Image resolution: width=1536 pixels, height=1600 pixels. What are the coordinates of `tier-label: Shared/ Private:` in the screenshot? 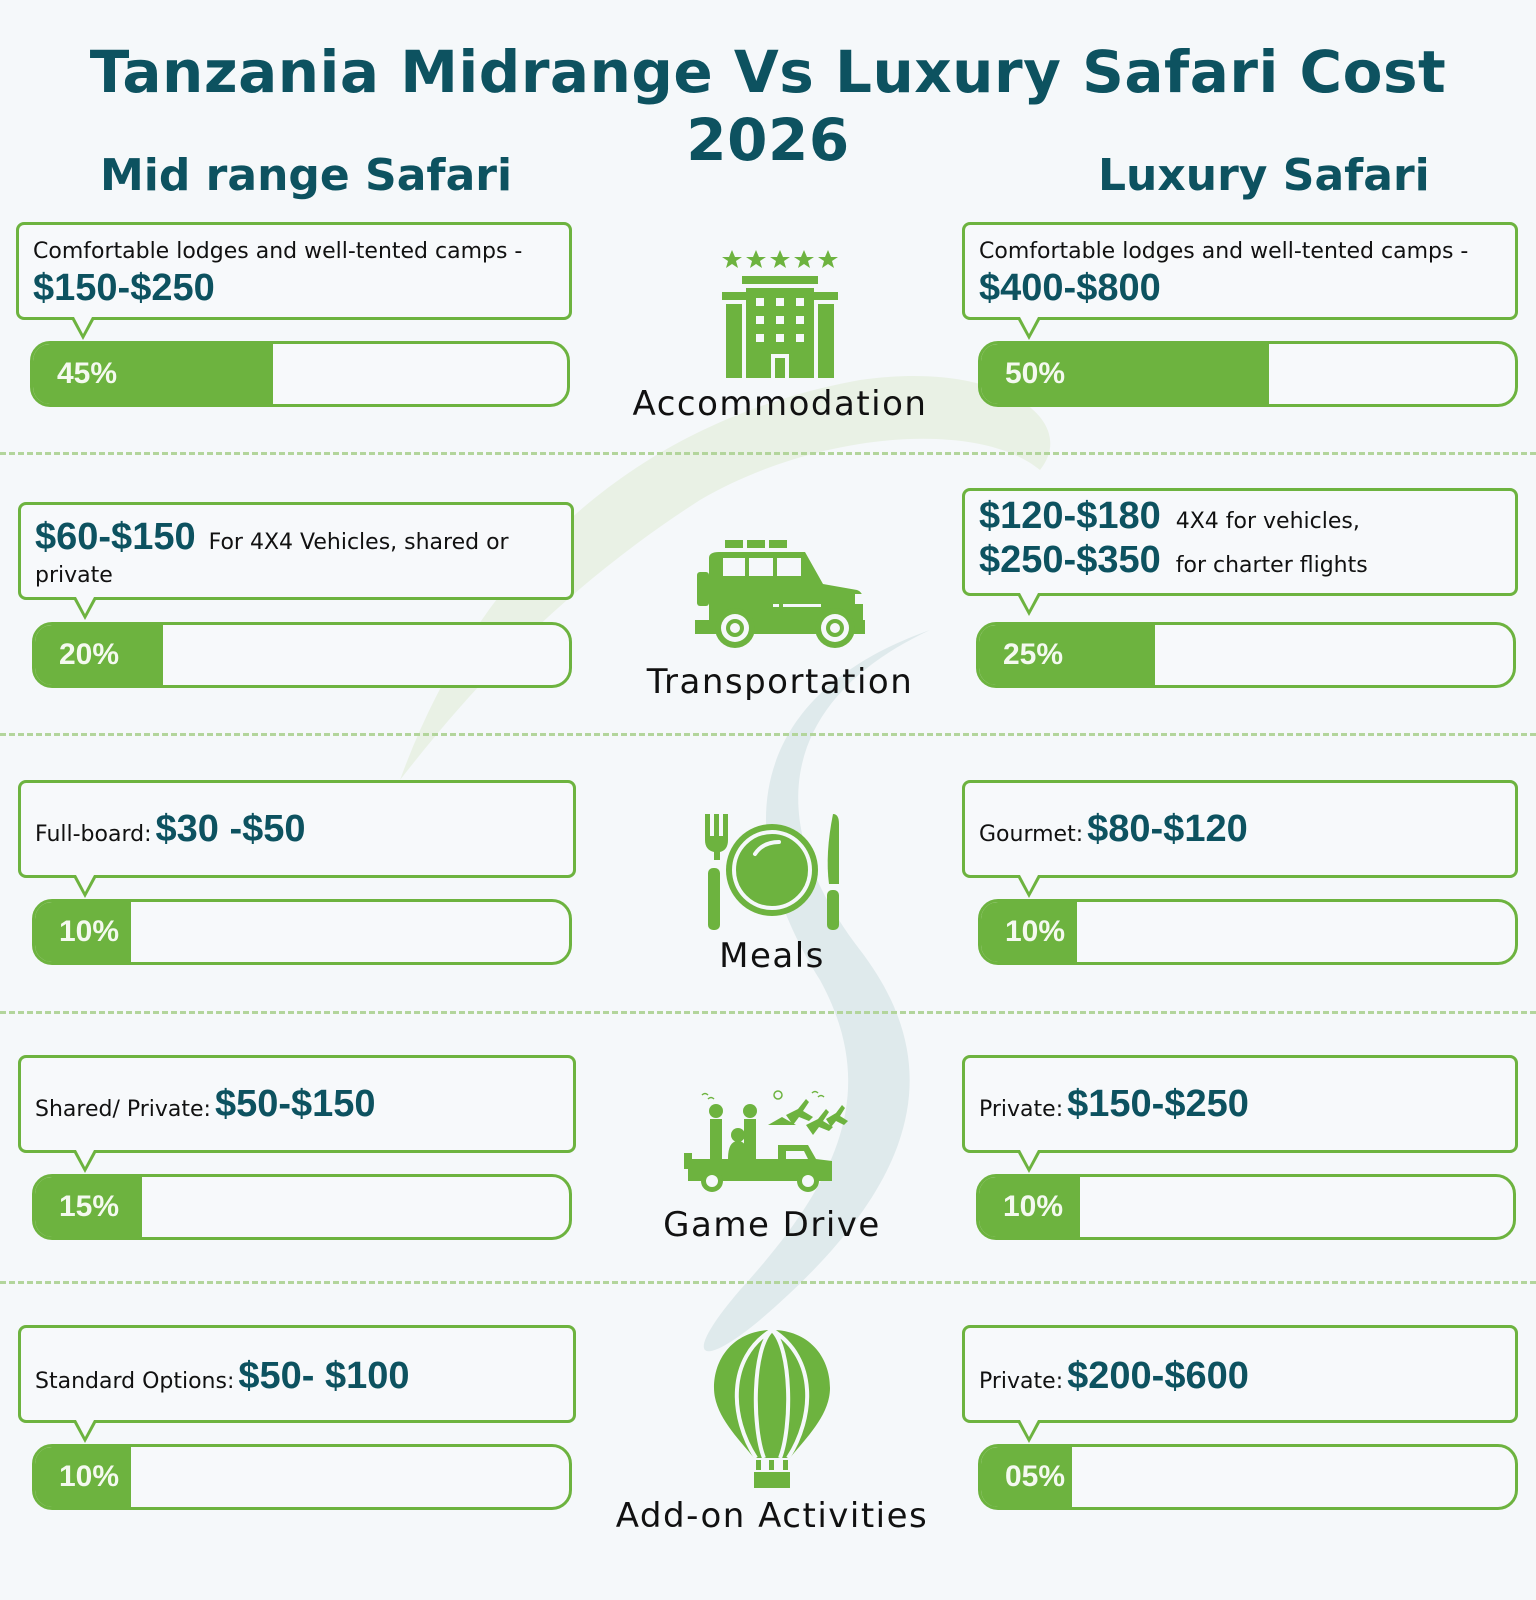 It's located at (123, 1109).